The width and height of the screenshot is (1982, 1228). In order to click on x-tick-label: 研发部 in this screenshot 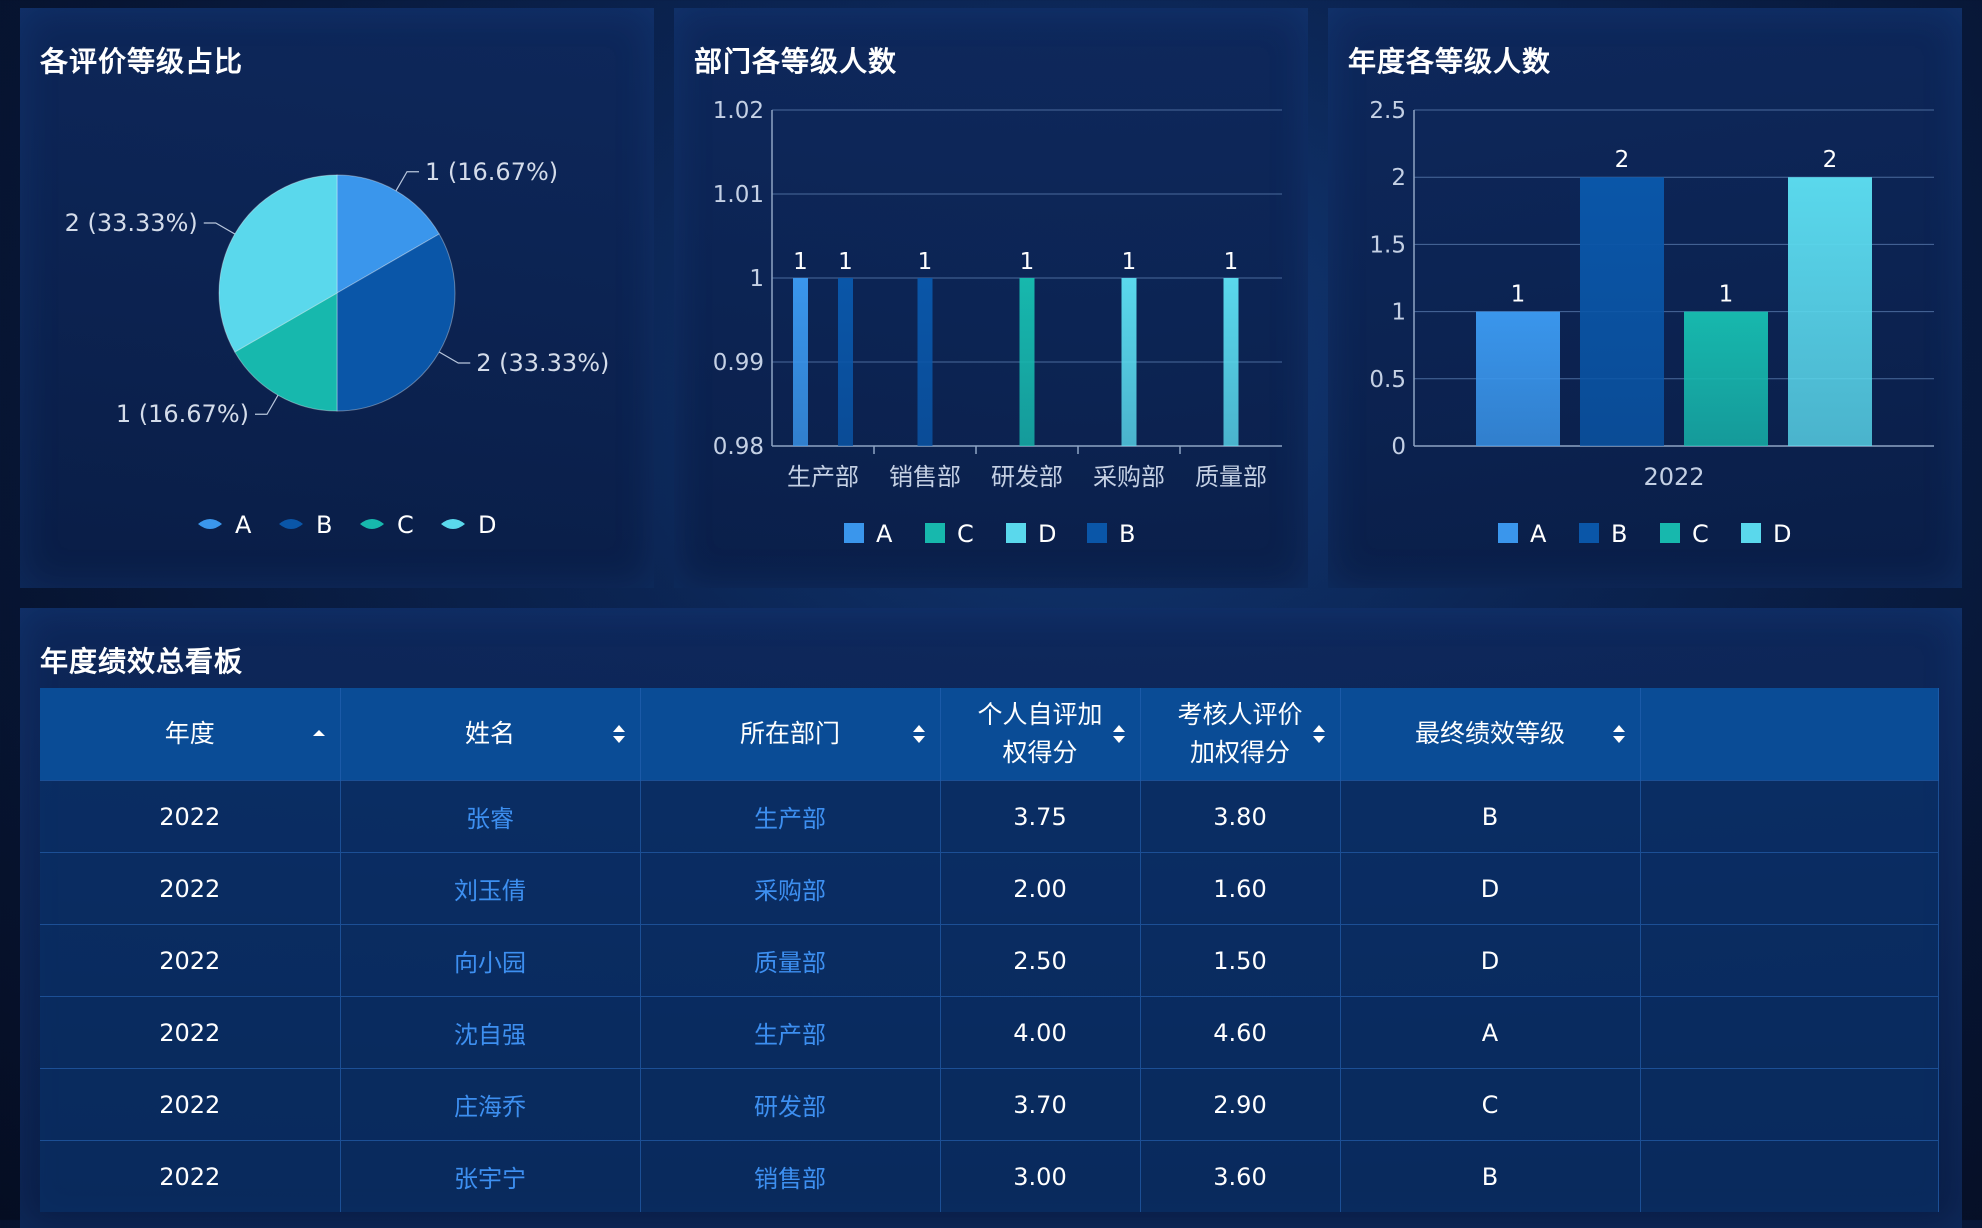, I will do `click(1027, 477)`.